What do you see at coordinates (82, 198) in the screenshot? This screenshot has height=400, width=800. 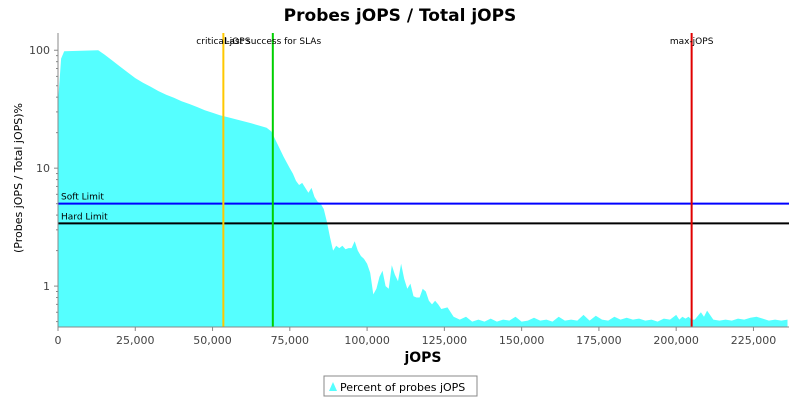 I see `hline-label-0: Soft Limit` at bounding box center [82, 198].